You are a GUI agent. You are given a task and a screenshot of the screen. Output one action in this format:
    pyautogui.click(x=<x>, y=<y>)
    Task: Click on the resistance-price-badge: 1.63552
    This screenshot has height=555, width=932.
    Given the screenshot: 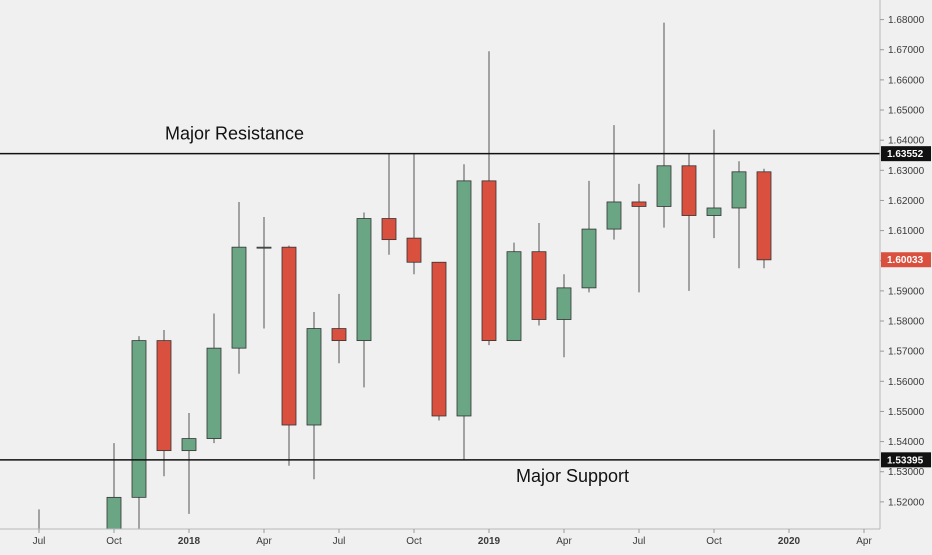 What is the action you would take?
    pyautogui.click(x=906, y=154)
    